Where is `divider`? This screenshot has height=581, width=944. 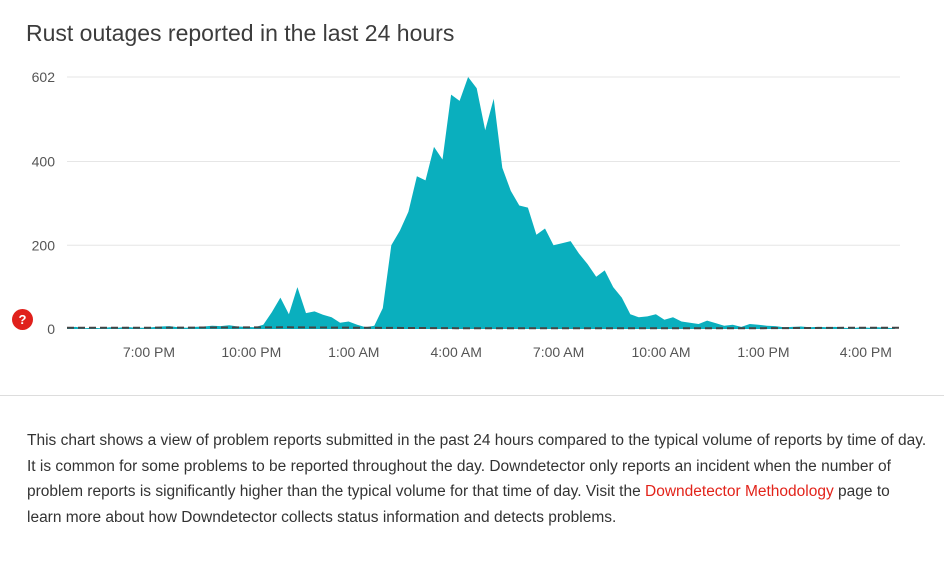 divider is located at coordinates (472, 395).